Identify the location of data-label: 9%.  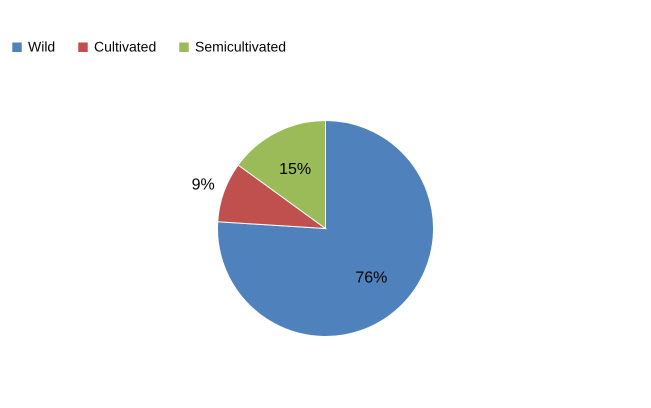
(203, 185).